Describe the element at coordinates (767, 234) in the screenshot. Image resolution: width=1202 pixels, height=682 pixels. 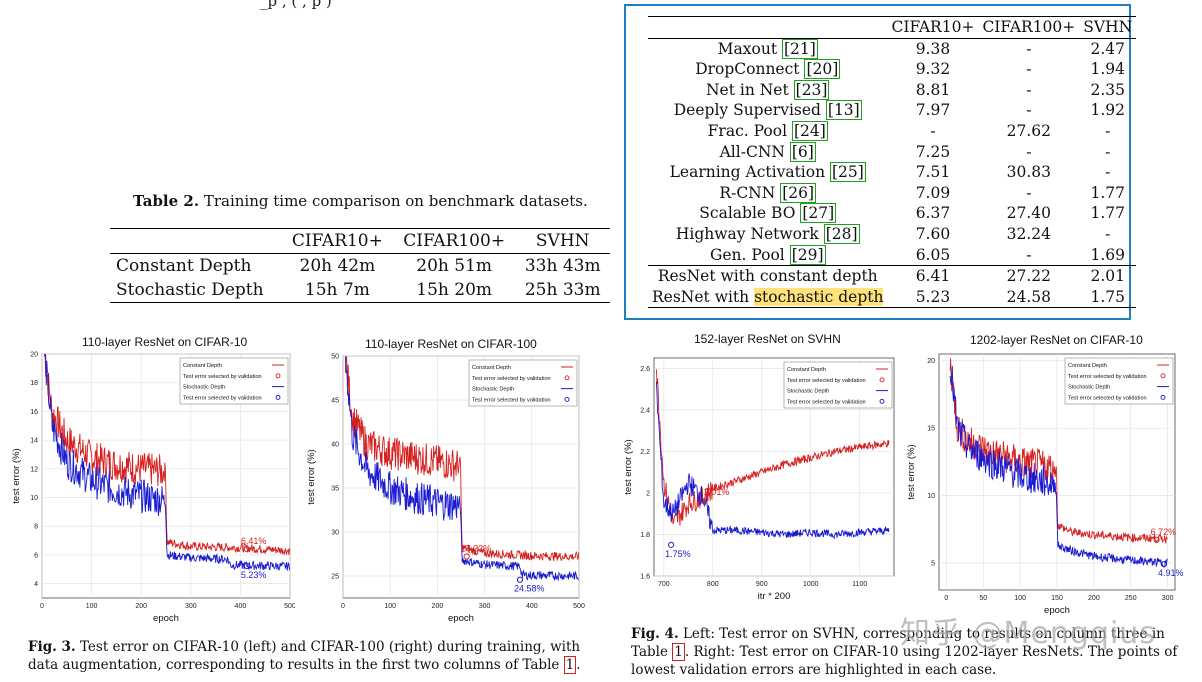
I see `table1-method-cell: Highway Network [28]` at that location.